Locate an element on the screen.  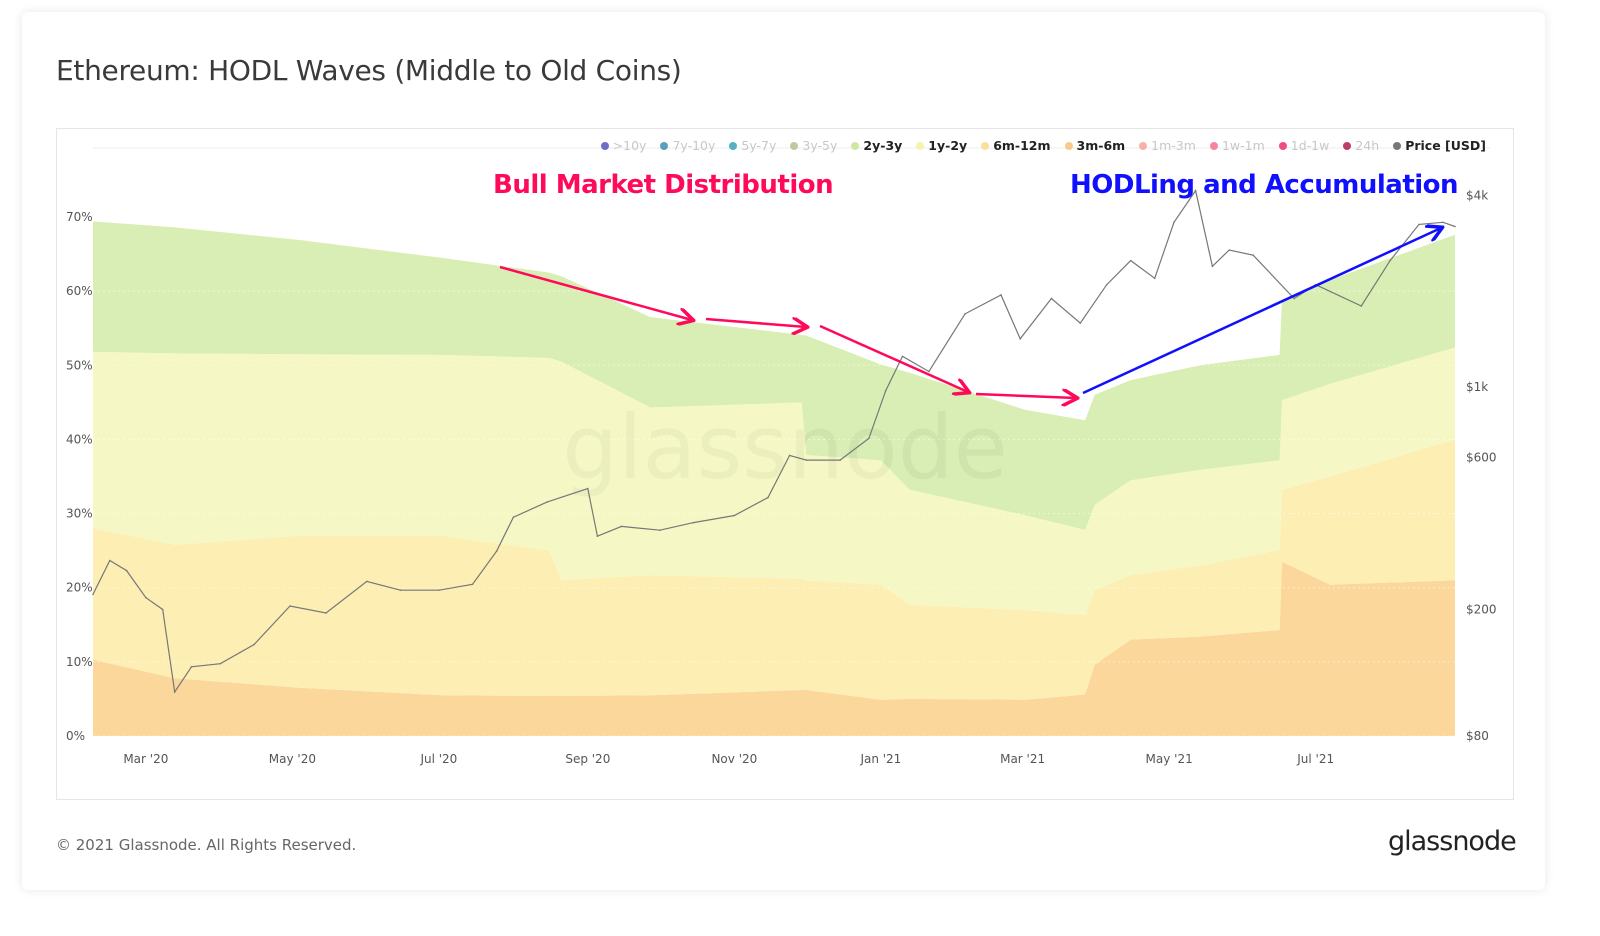
y-tick-label: 60% is located at coordinates (79, 291).